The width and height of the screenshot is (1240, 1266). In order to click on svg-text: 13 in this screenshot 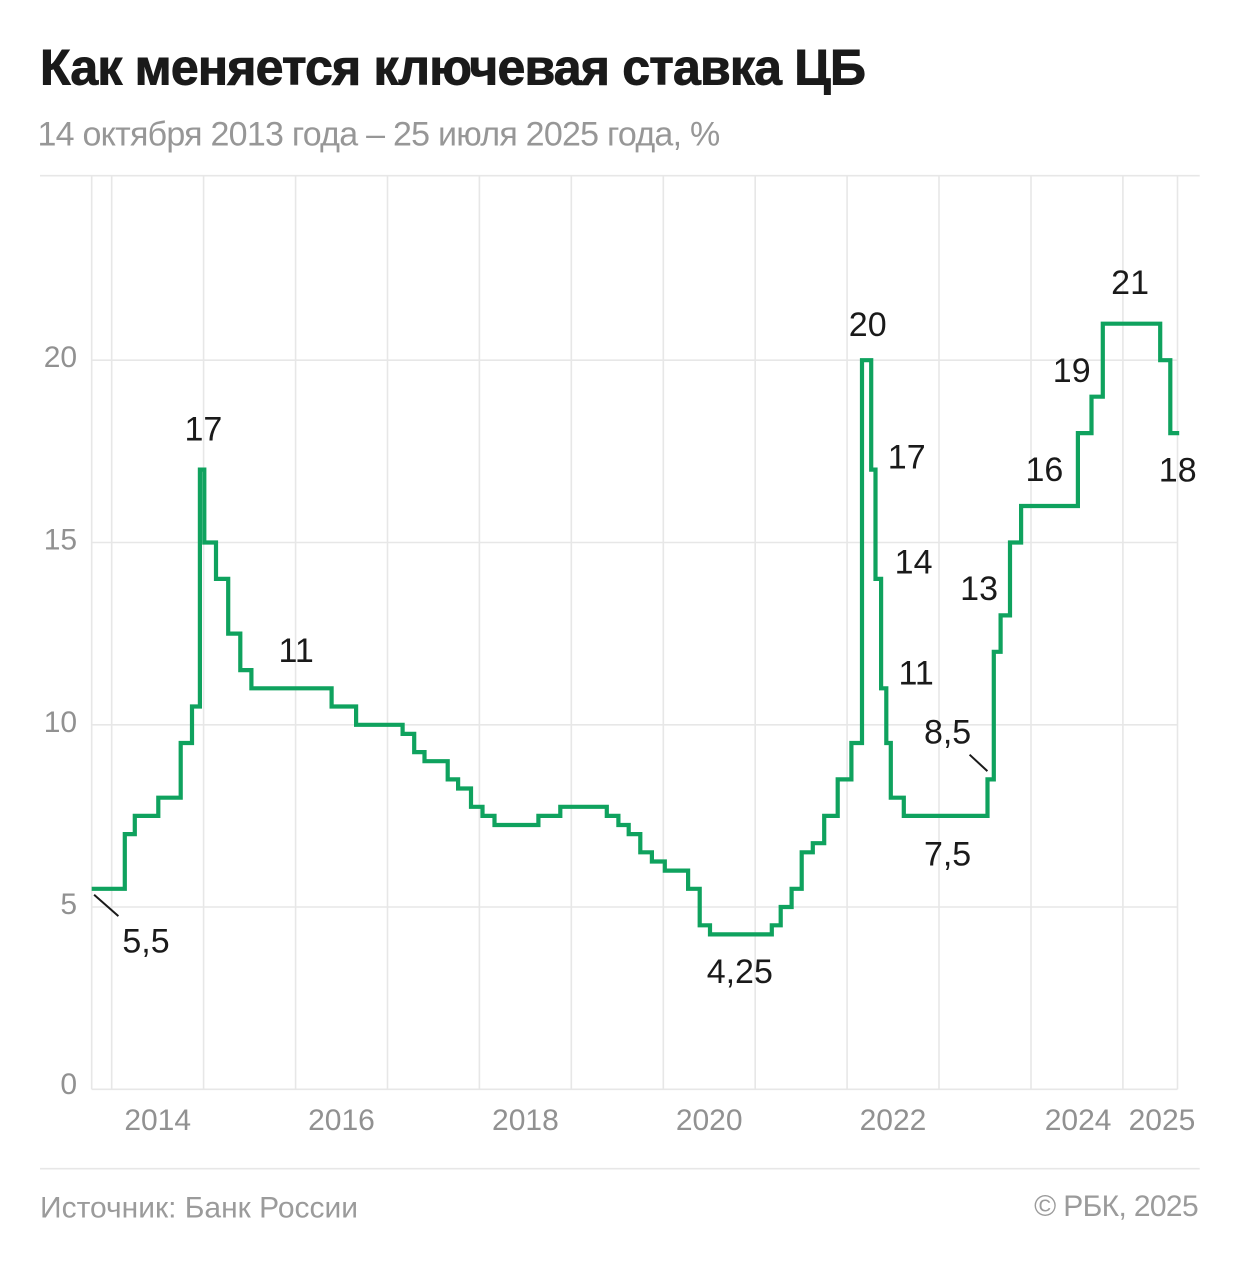, I will do `click(979, 589)`.